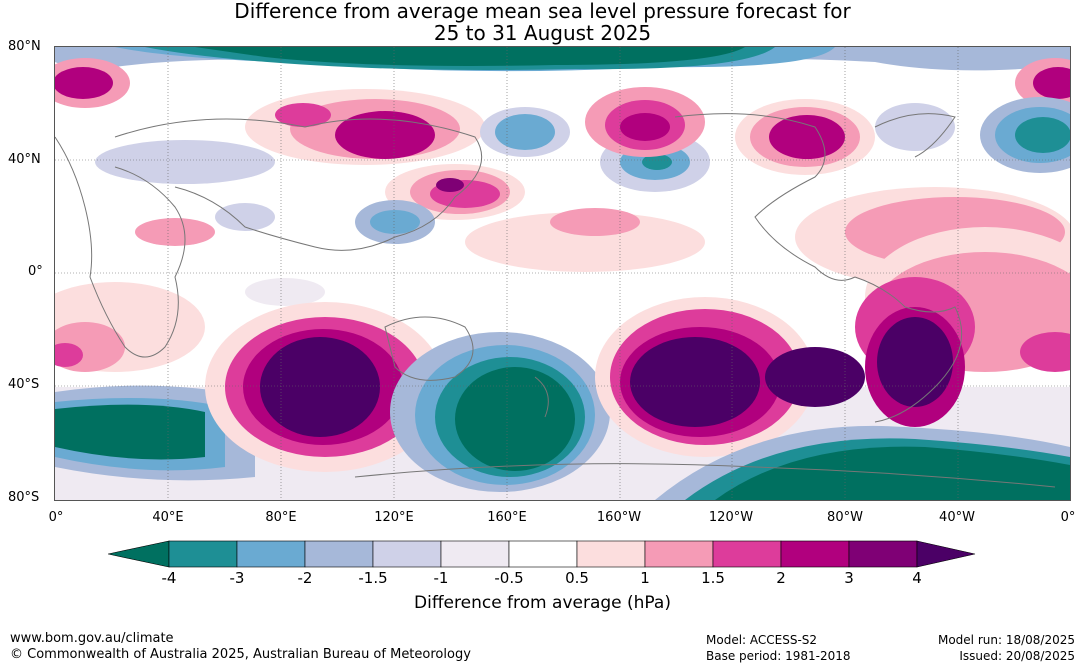 The width and height of the screenshot is (1085, 667). What do you see at coordinates (509, 578) in the screenshot?
I see `colorbar-tick: -0.5` at bounding box center [509, 578].